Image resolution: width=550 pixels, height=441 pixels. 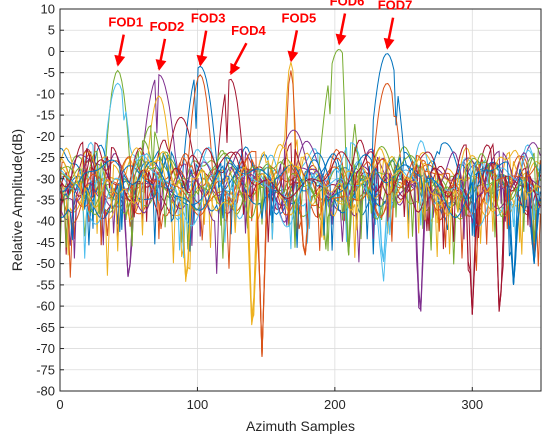 I want to click on y-tick-label: -55, so click(x=45, y=284).